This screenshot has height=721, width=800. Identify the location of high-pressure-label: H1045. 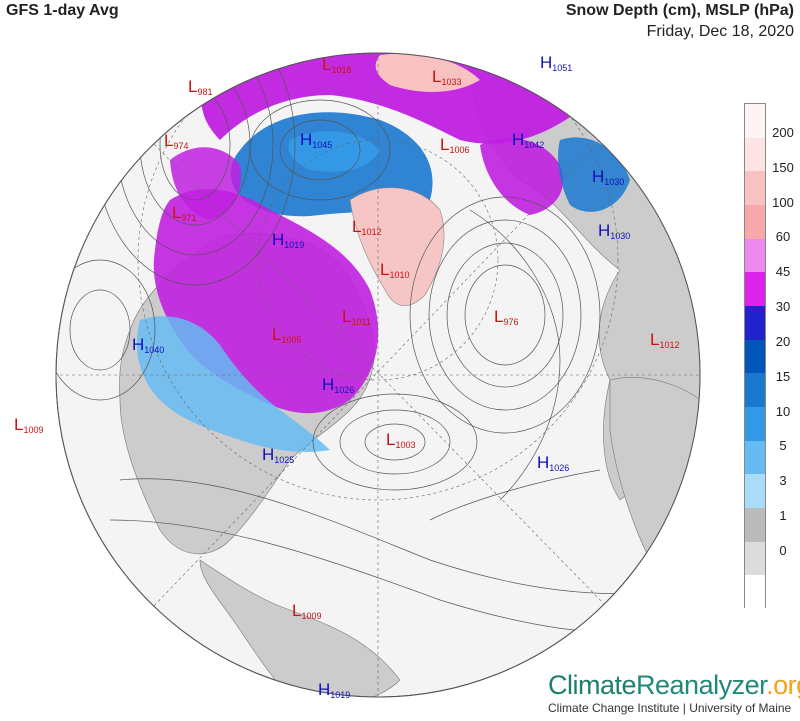
(316, 140).